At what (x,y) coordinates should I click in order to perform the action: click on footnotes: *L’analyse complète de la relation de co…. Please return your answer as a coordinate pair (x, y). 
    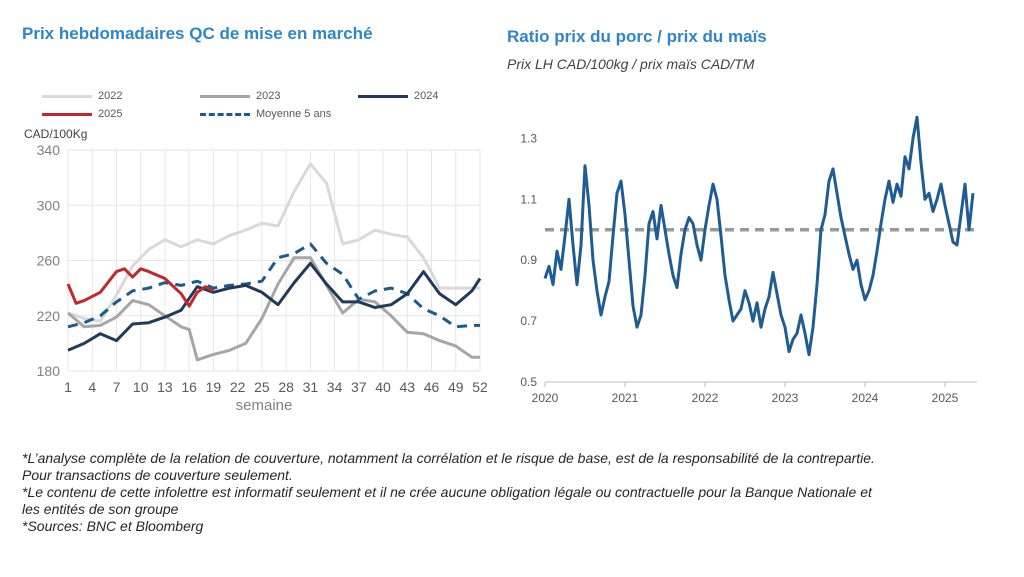
    Looking at the image, I should click on (452, 492).